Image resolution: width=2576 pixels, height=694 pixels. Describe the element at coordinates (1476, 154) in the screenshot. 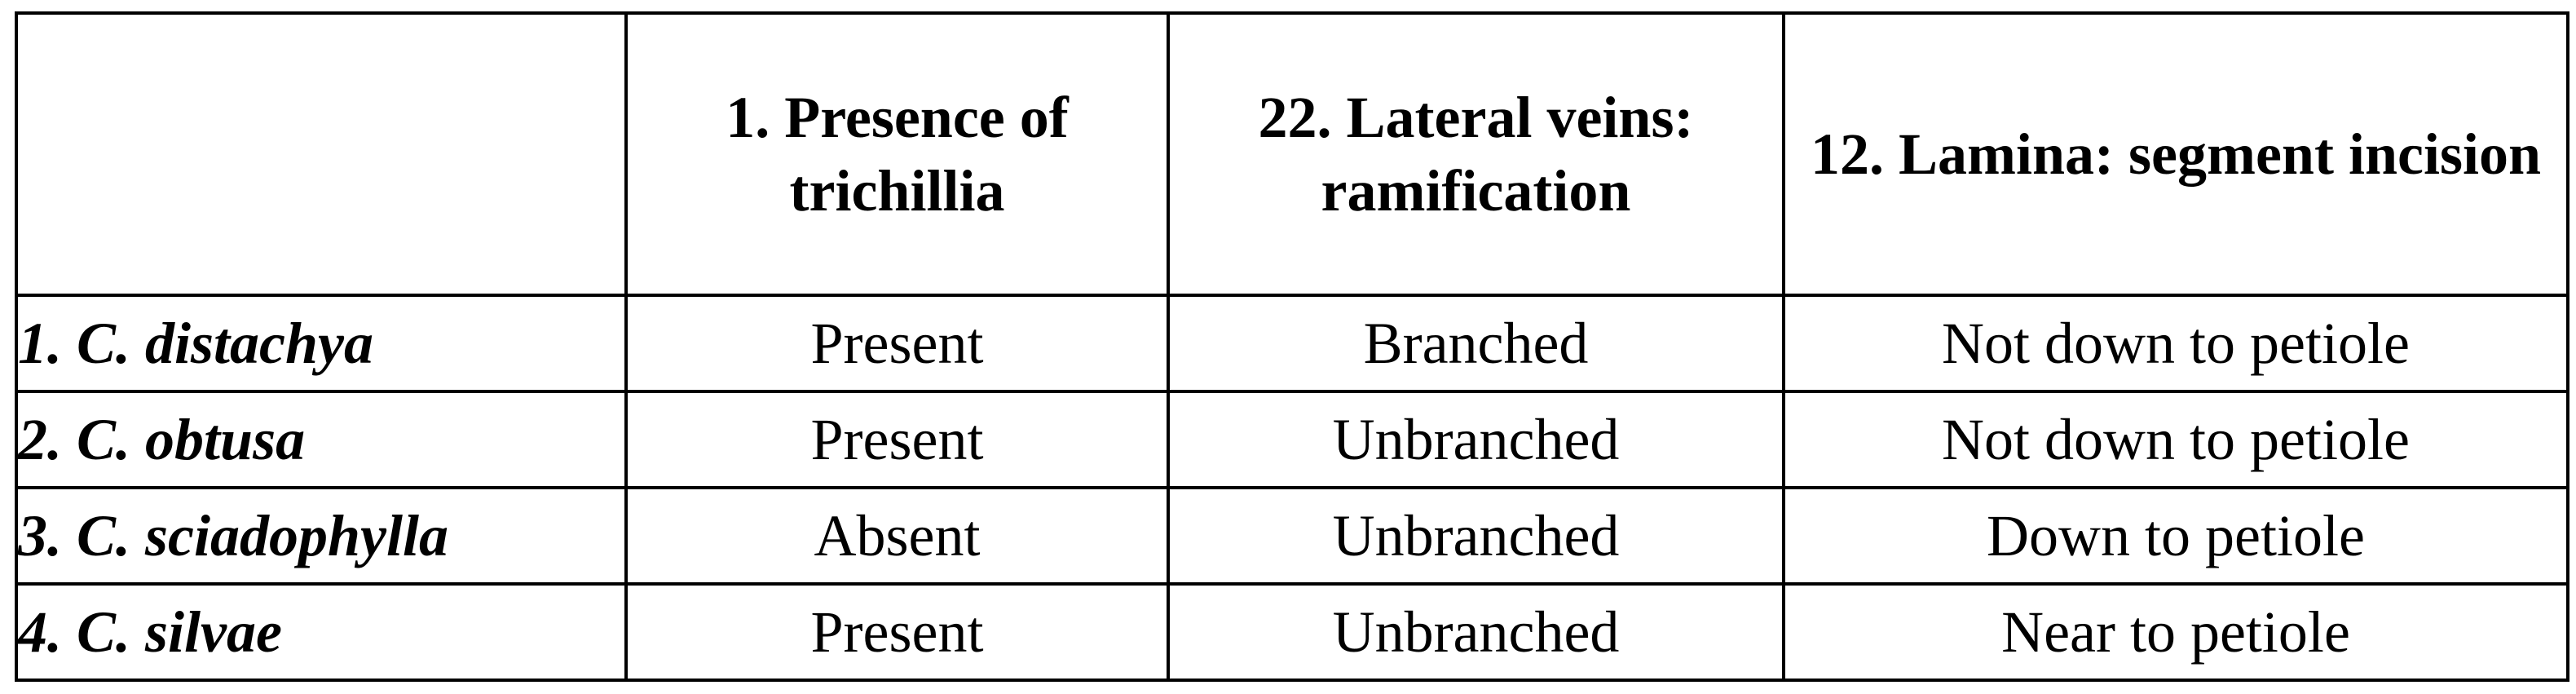

I see `header-cell-lateral-veins: 22. Lateral veins: ramification` at that location.